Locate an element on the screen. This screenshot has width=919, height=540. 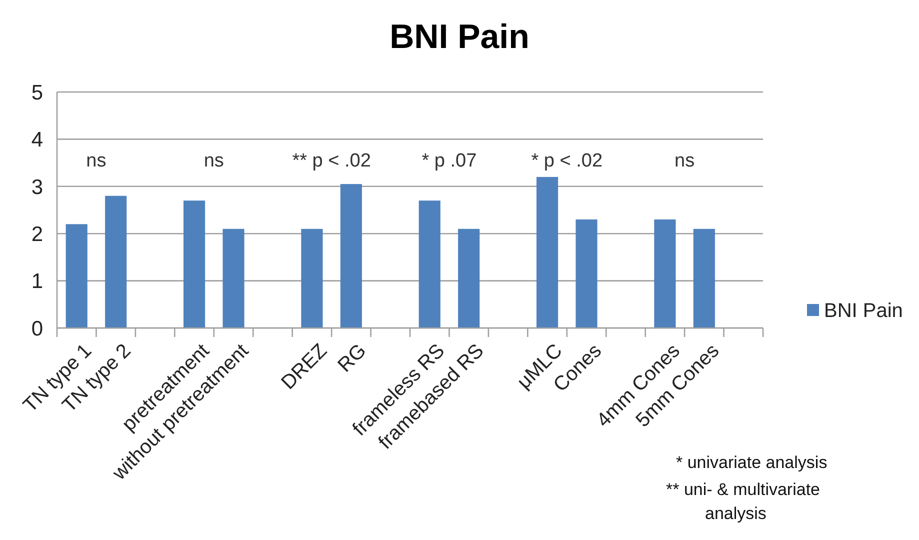
legend-label: BNI Pain is located at coordinates (863, 311).